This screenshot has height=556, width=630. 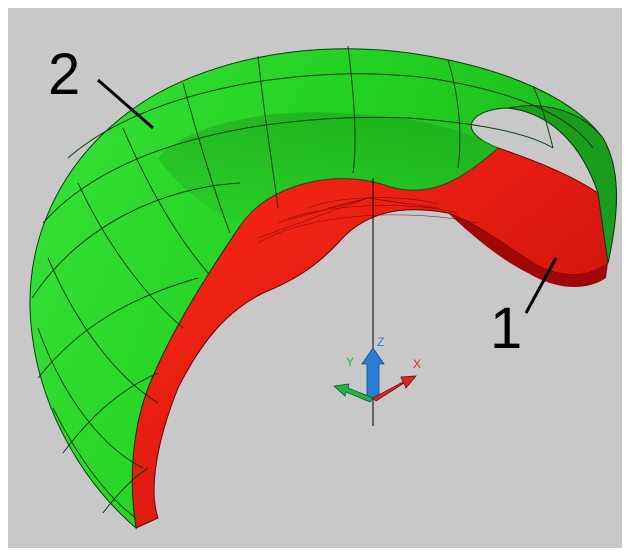 I want to click on ucs-icon: Z X Y, so click(x=377, y=369).